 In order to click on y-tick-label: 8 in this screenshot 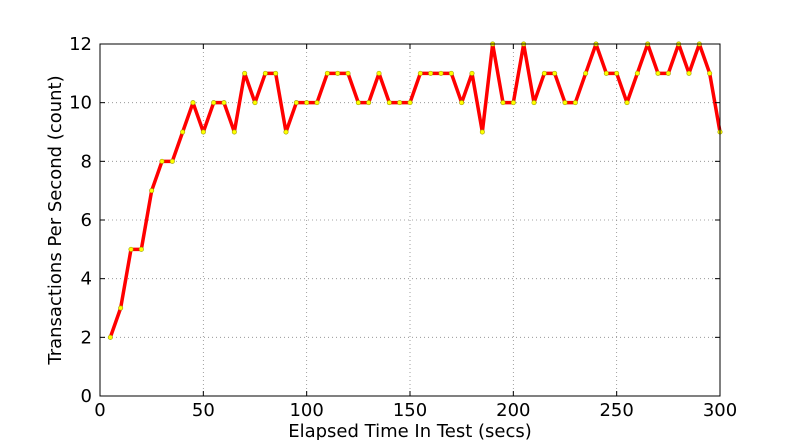, I will do `click(86, 161)`.